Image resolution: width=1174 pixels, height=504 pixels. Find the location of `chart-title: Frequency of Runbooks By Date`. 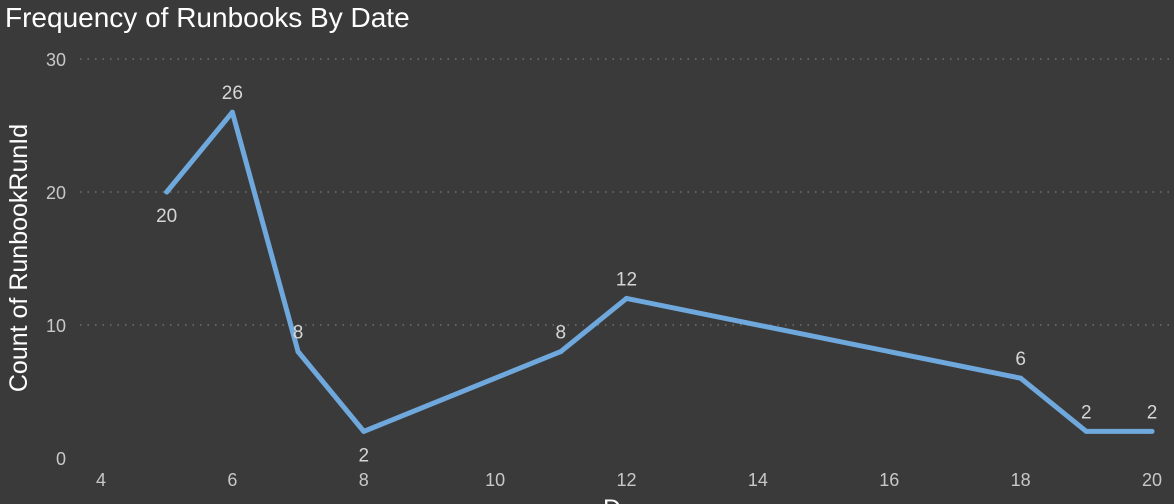

chart-title: Frequency of Runbooks By Date is located at coordinates (207, 17).